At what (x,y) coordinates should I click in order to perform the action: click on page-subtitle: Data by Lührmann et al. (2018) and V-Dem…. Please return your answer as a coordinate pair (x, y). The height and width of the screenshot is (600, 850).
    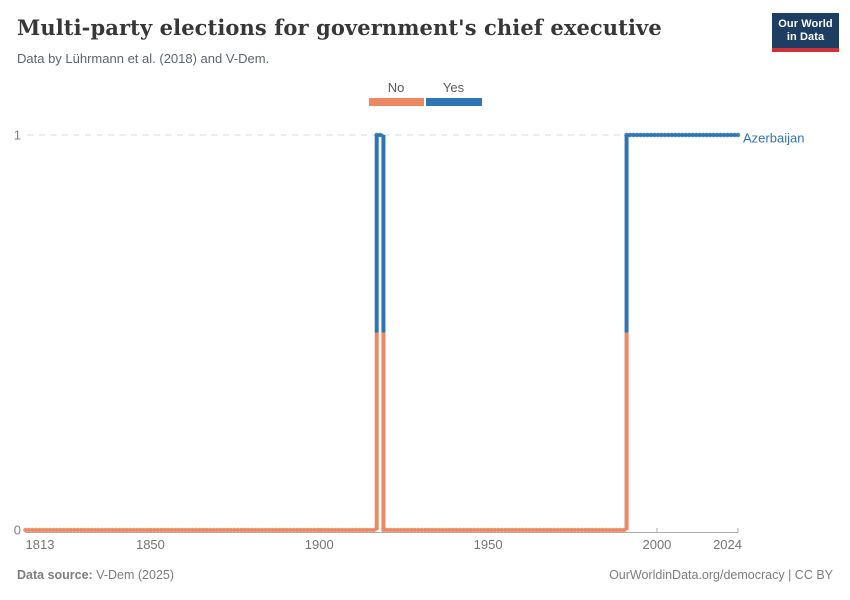
    Looking at the image, I should click on (143, 58).